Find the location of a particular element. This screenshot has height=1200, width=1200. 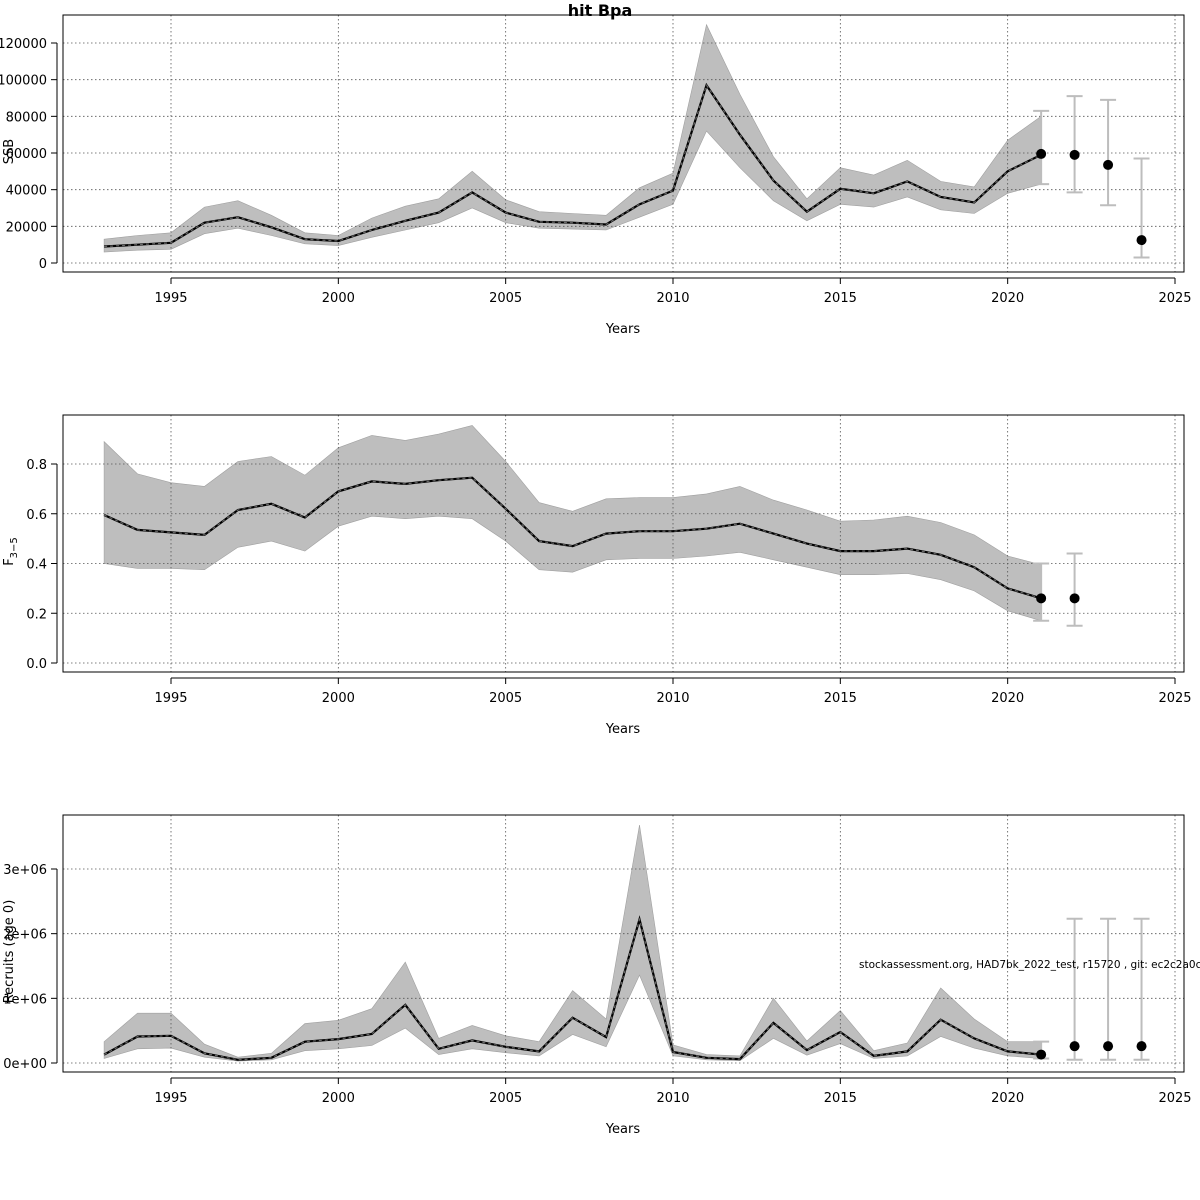

y-tick-label: 0.0 is located at coordinates (36, 664).